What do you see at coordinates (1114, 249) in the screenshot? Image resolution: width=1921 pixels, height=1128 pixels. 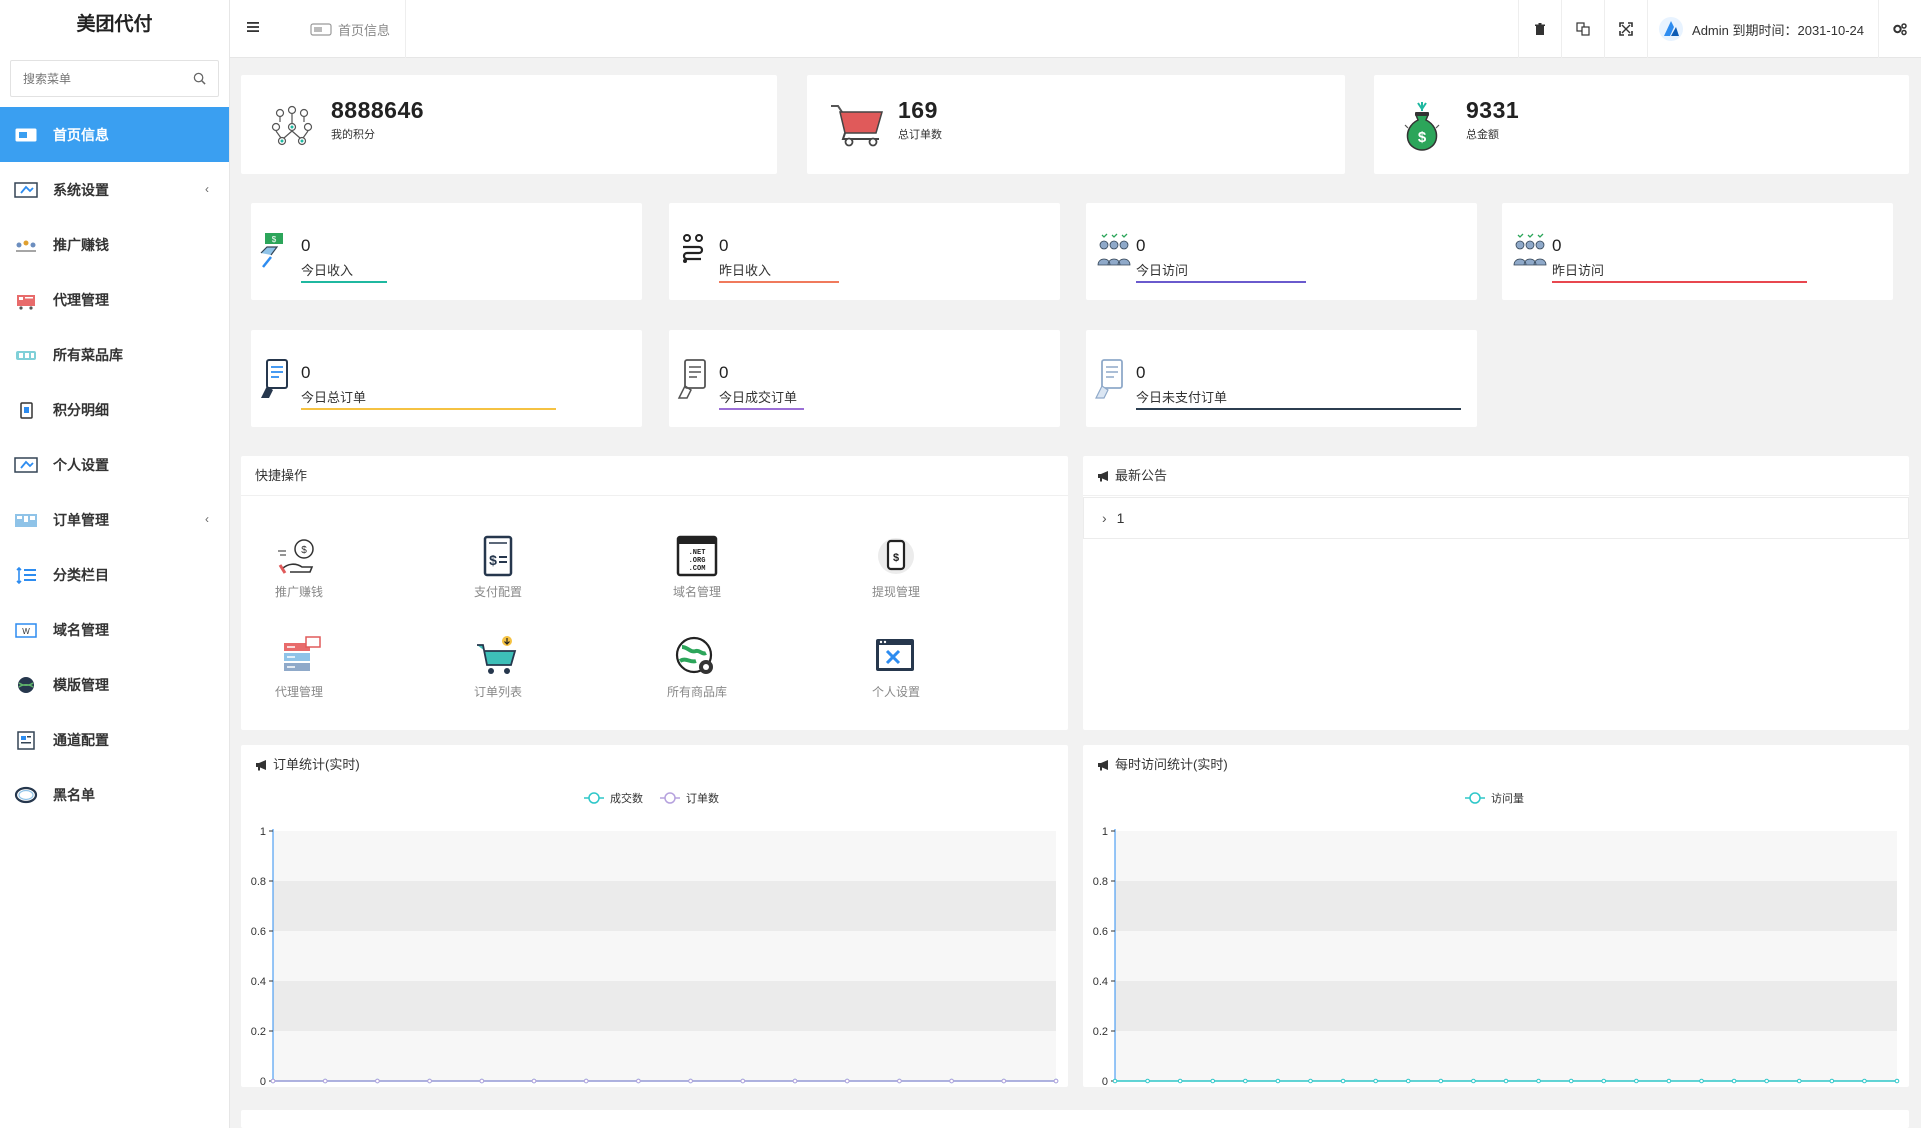 I see `visitors-icon` at bounding box center [1114, 249].